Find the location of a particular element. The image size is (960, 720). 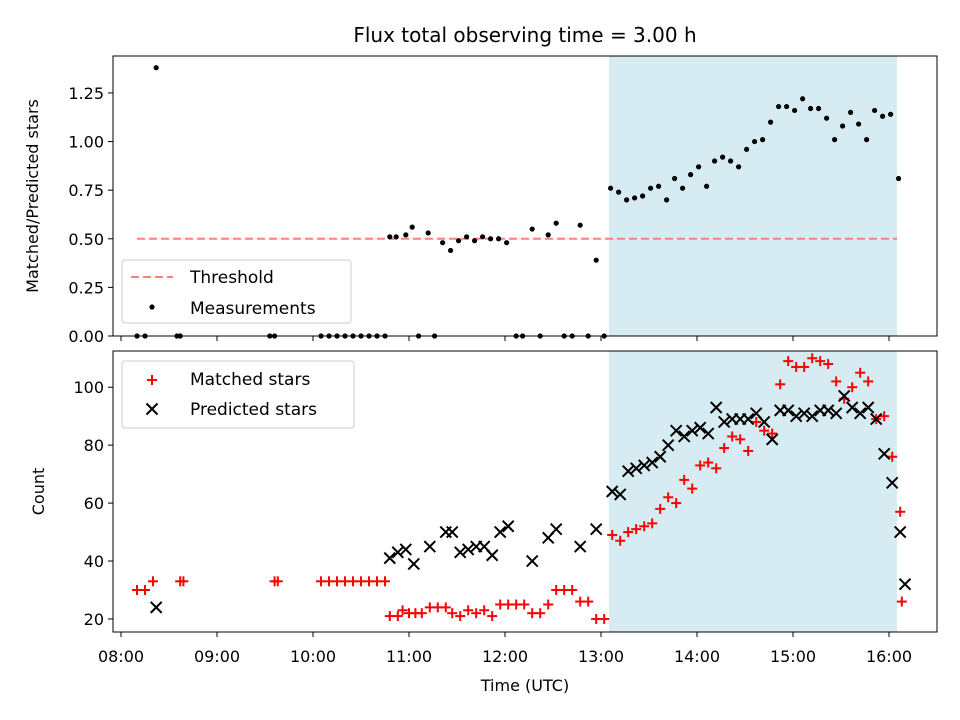

legend-predicted-marker is located at coordinates (152, 409).